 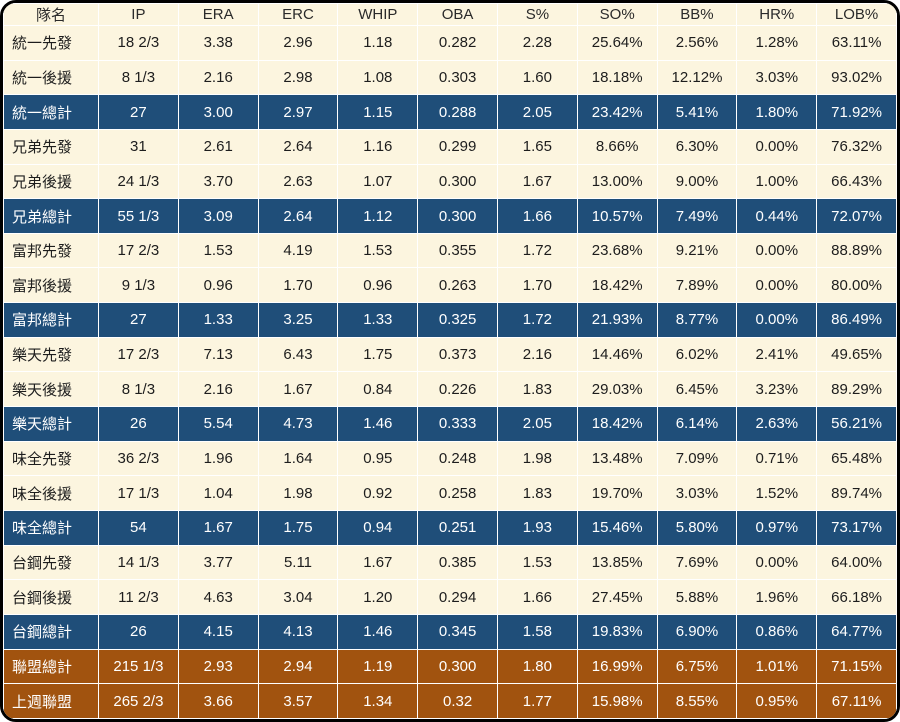 What do you see at coordinates (537, 562) in the screenshot?
I see `stat-cell: 1.53` at bounding box center [537, 562].